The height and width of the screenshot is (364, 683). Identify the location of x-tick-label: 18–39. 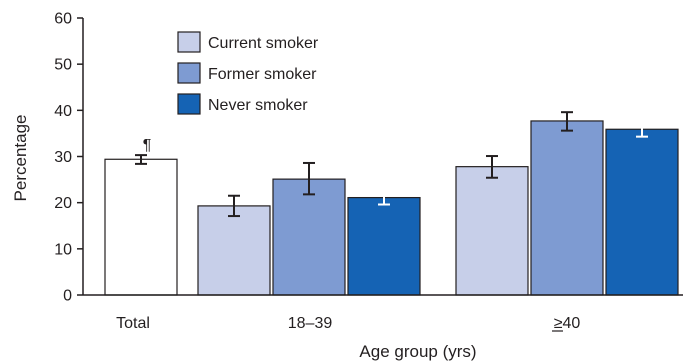
(310, 323).